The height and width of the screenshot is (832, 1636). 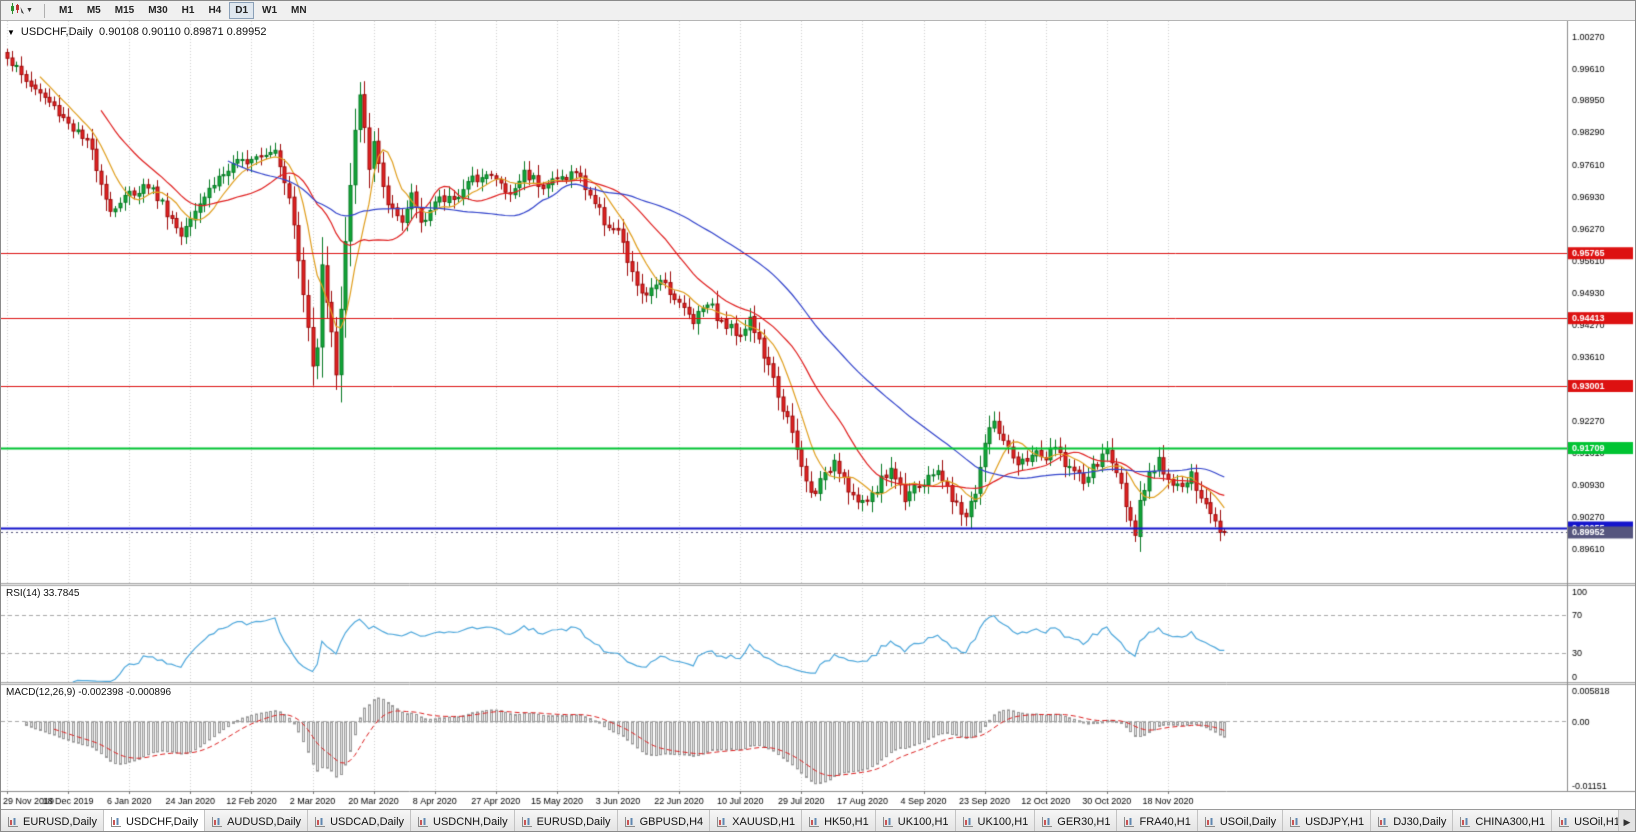 I want to click on chart-tab-usdcnh-daily: USDCNH,Daily, so click(x=463, y=820).